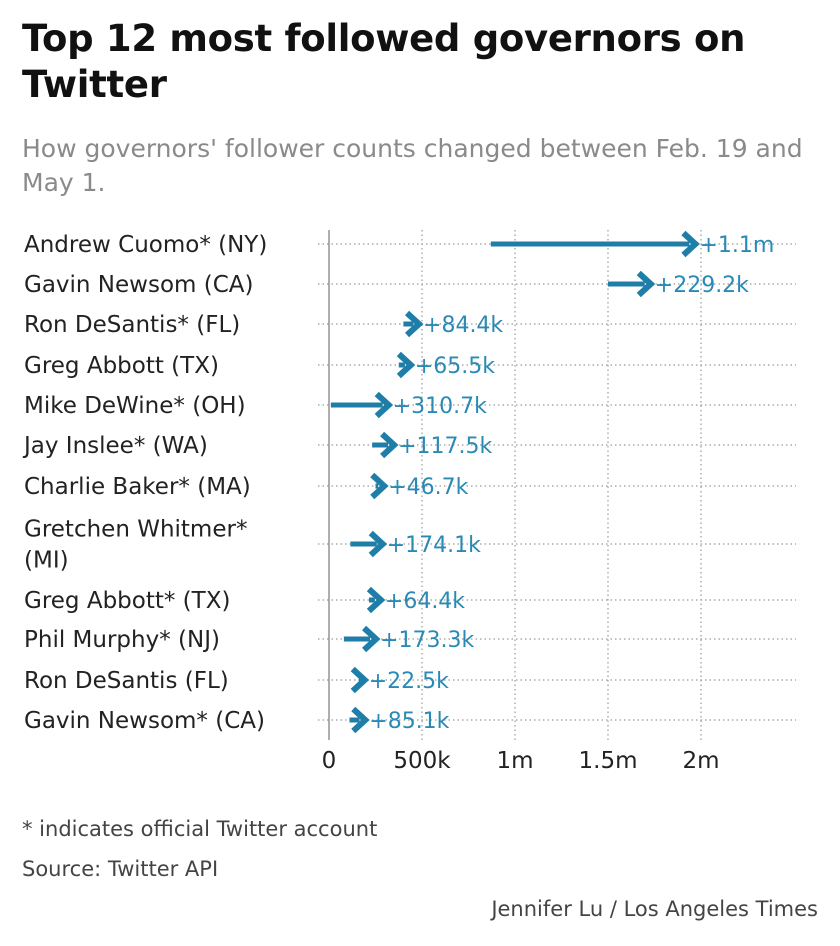  I want to click on value-label: +85.1k, so click(409, 721).